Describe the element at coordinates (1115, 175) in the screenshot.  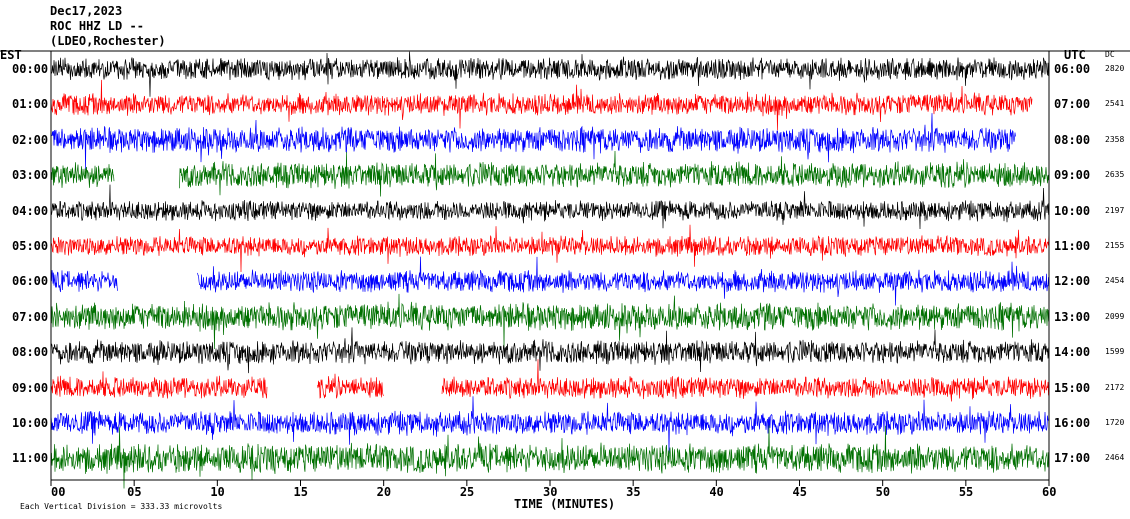
I see `dc-offset-label: 2635` at that location.